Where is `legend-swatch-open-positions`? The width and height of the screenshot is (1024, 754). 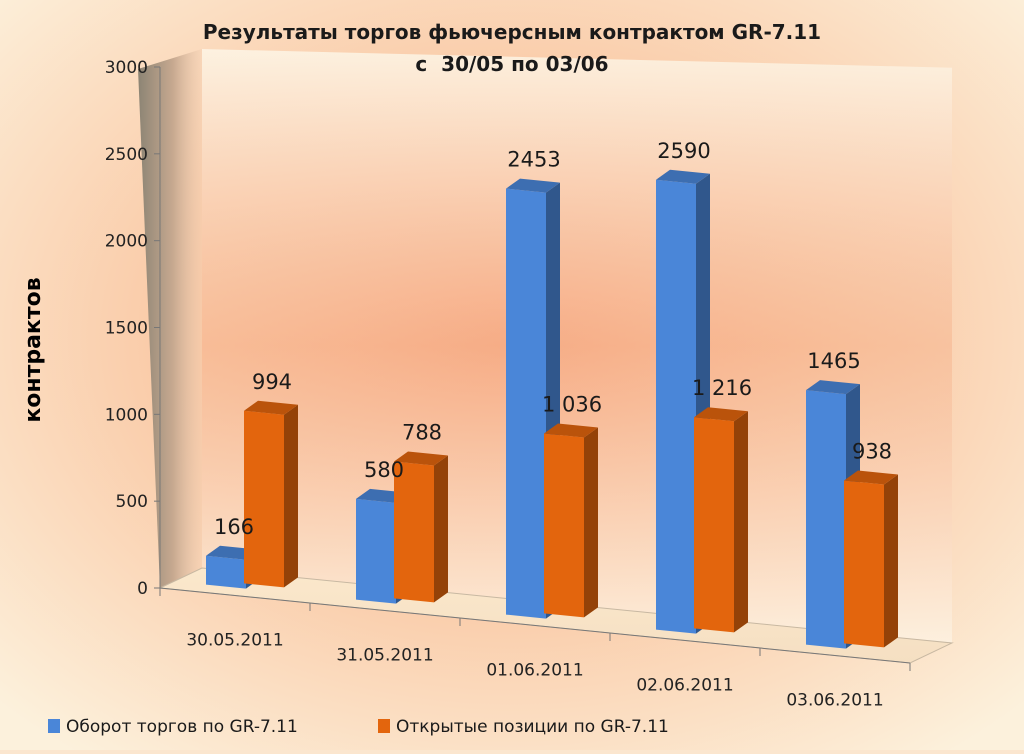 legend-swatch-open-positions is located at coordinates (384, 726).